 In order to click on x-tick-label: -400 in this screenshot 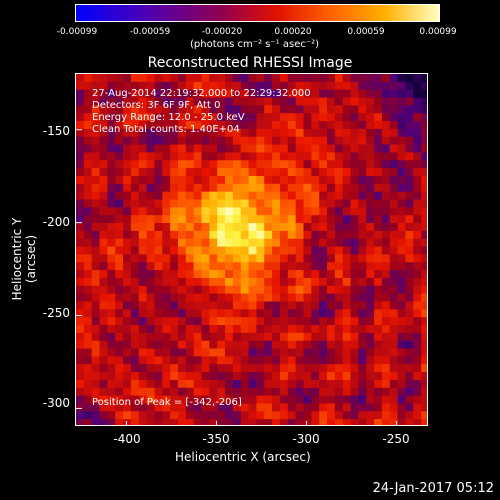, I will do `click(127, 439)`.